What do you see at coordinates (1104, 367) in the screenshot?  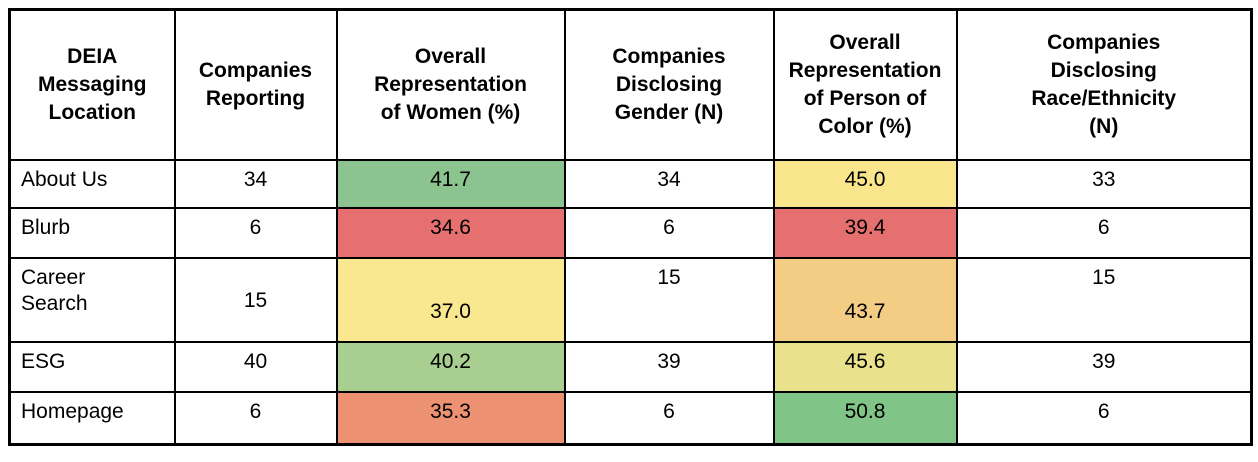 I see `cell-race-n: 39` at bounding box center [1104, 367].